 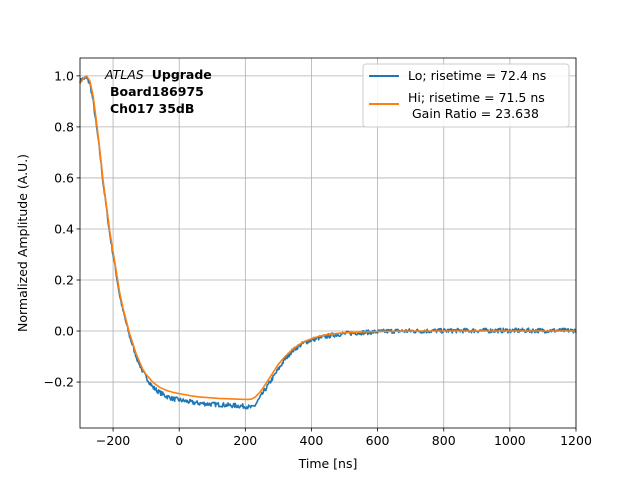 I want to click on legend-label-hi: Hi; risetime = 71.5 ns, so click(x=476, y=97).